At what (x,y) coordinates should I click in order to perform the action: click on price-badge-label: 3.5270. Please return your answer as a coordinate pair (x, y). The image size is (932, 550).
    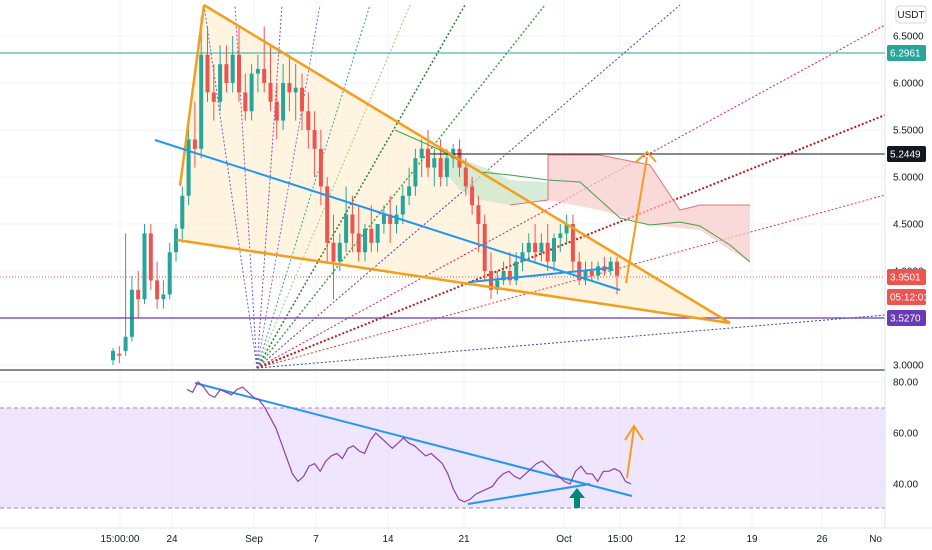
    Looking at the image, I should click on (905, 319).